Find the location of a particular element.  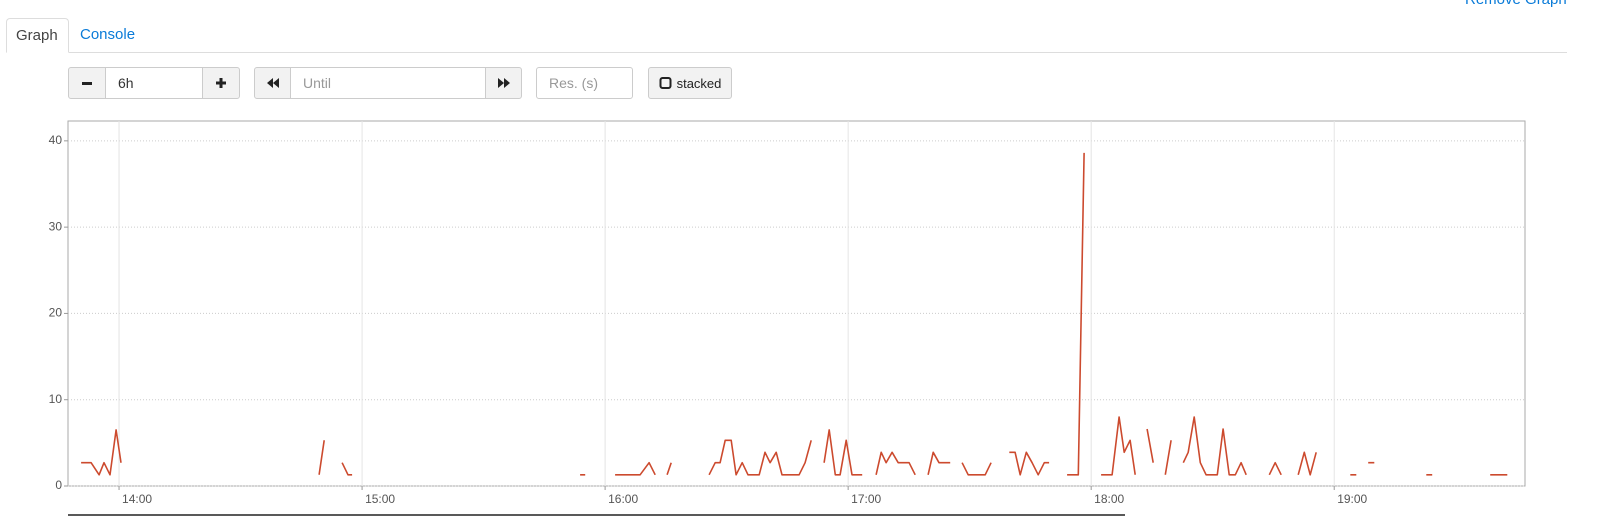

x-tick-label: 18:00 is located at coordinates (1109, 499).